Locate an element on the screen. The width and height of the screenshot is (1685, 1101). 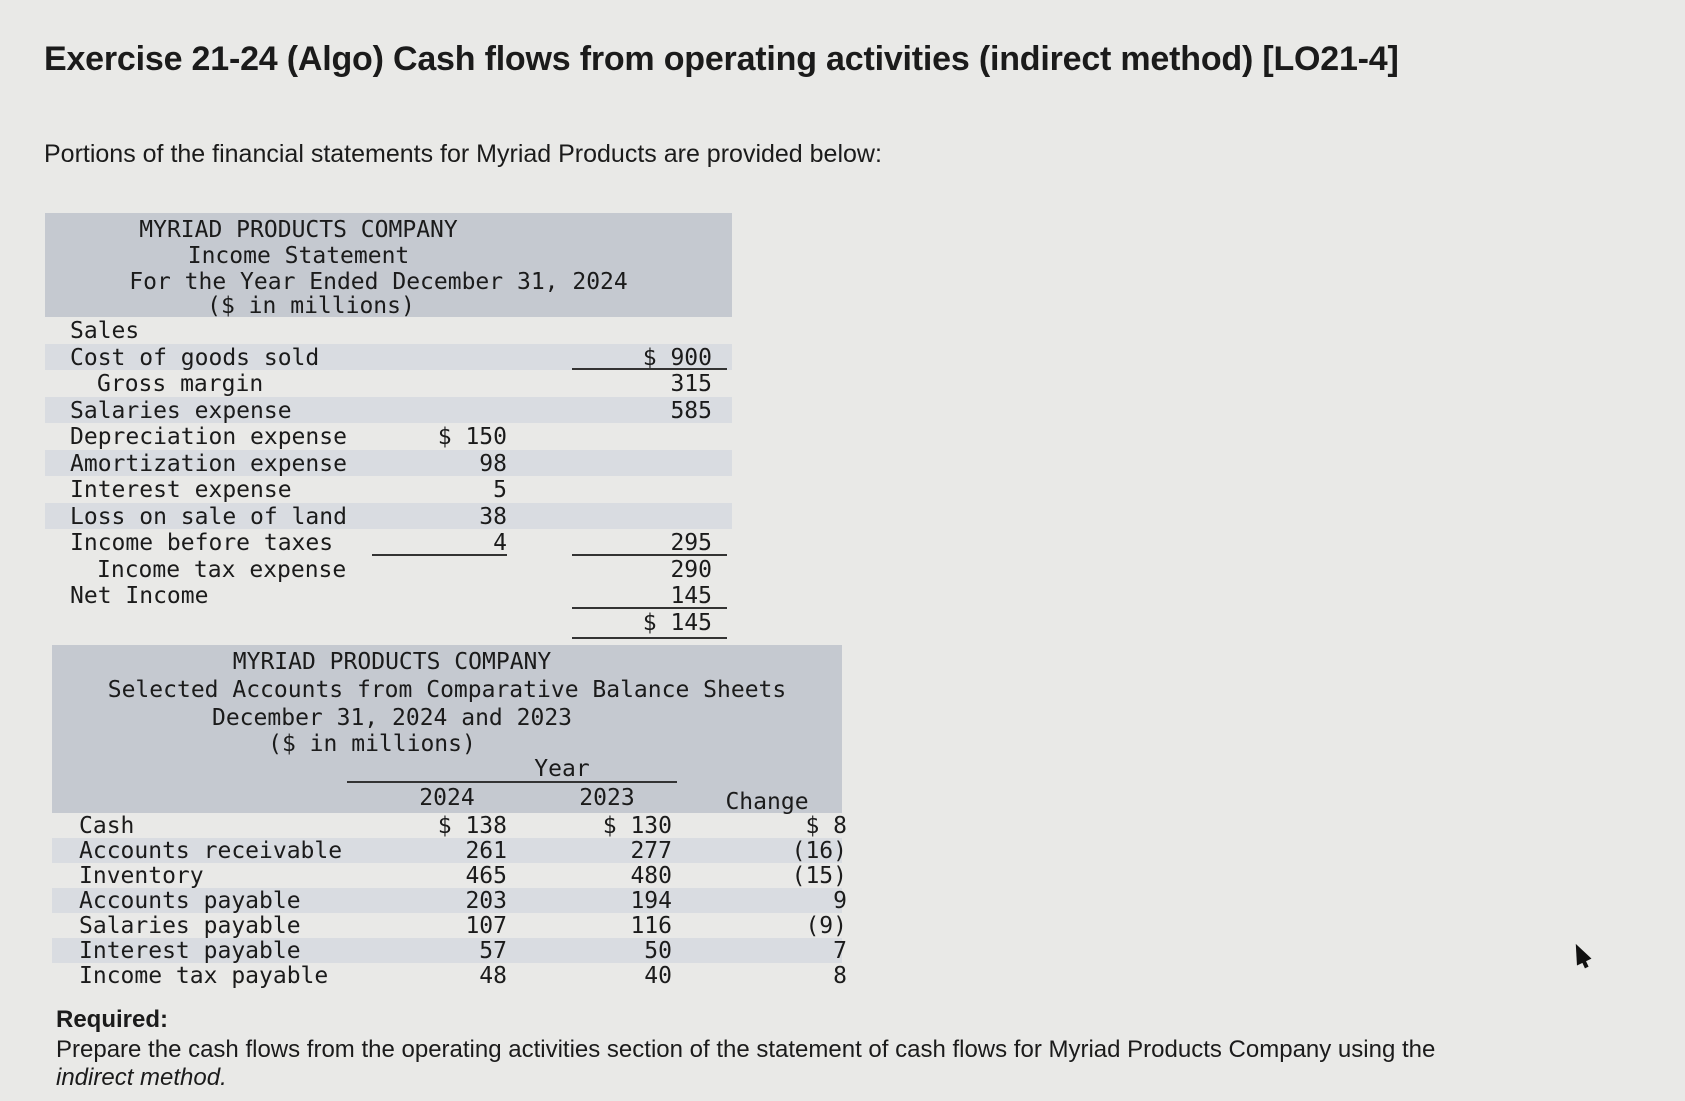
income-row: Net Income 145 is located at coordinates (388, 595).